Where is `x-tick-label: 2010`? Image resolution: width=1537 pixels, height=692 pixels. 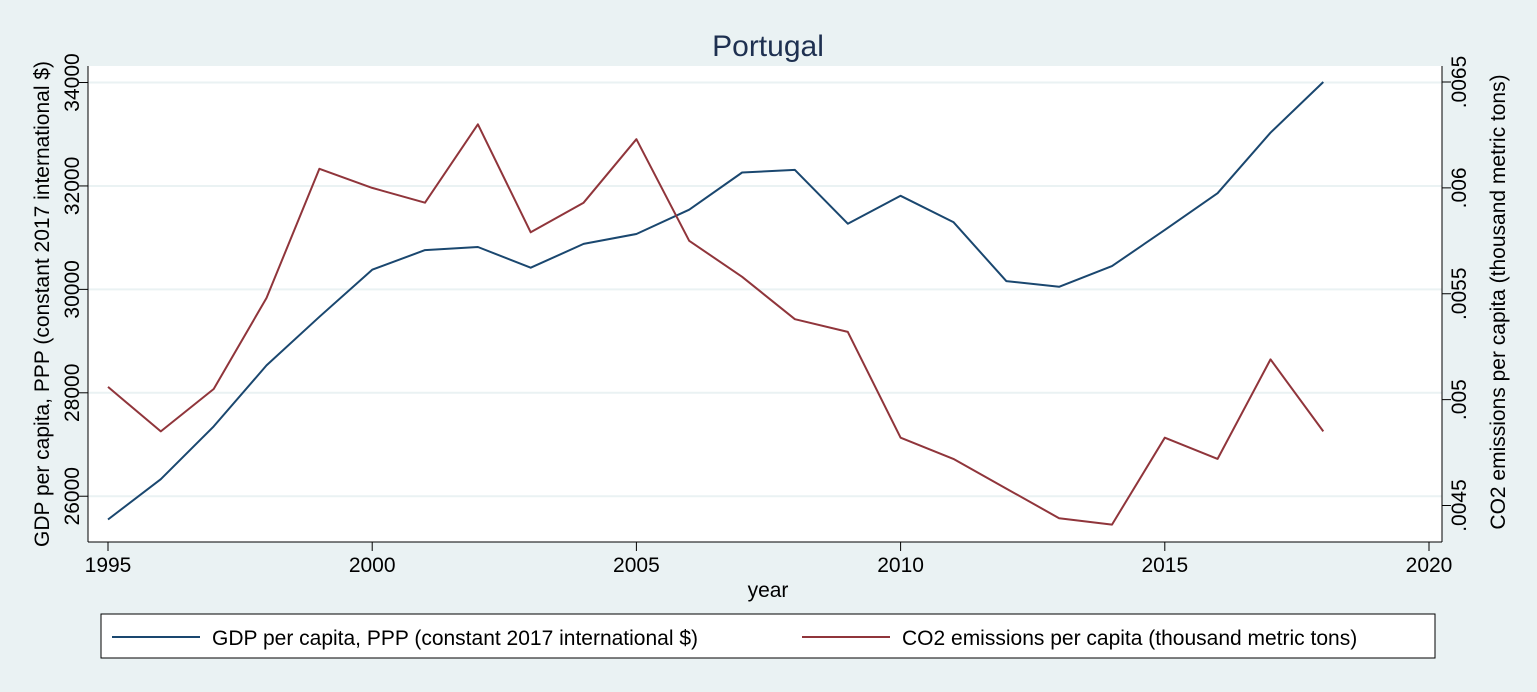 x-tick-label: 2010 is located at coordinates (900, 565).